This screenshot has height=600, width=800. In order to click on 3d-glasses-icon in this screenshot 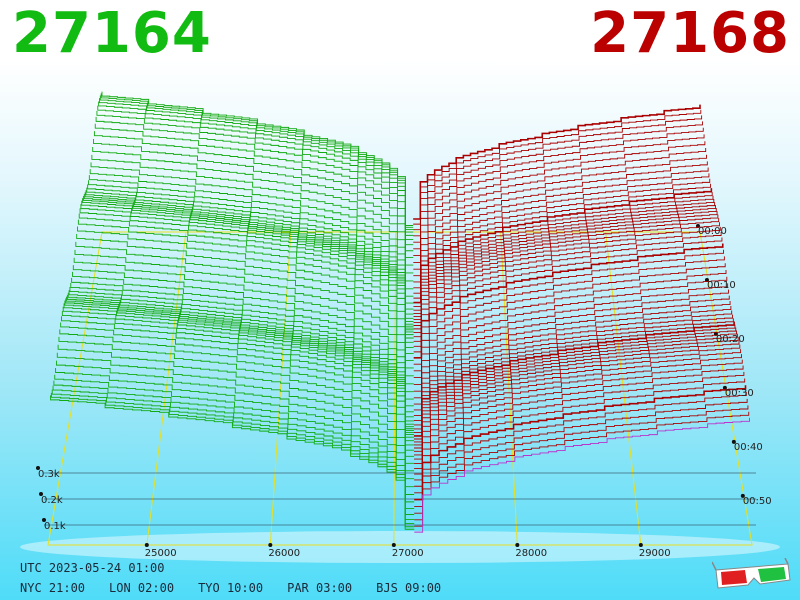, I will do `click(752, 575)`.